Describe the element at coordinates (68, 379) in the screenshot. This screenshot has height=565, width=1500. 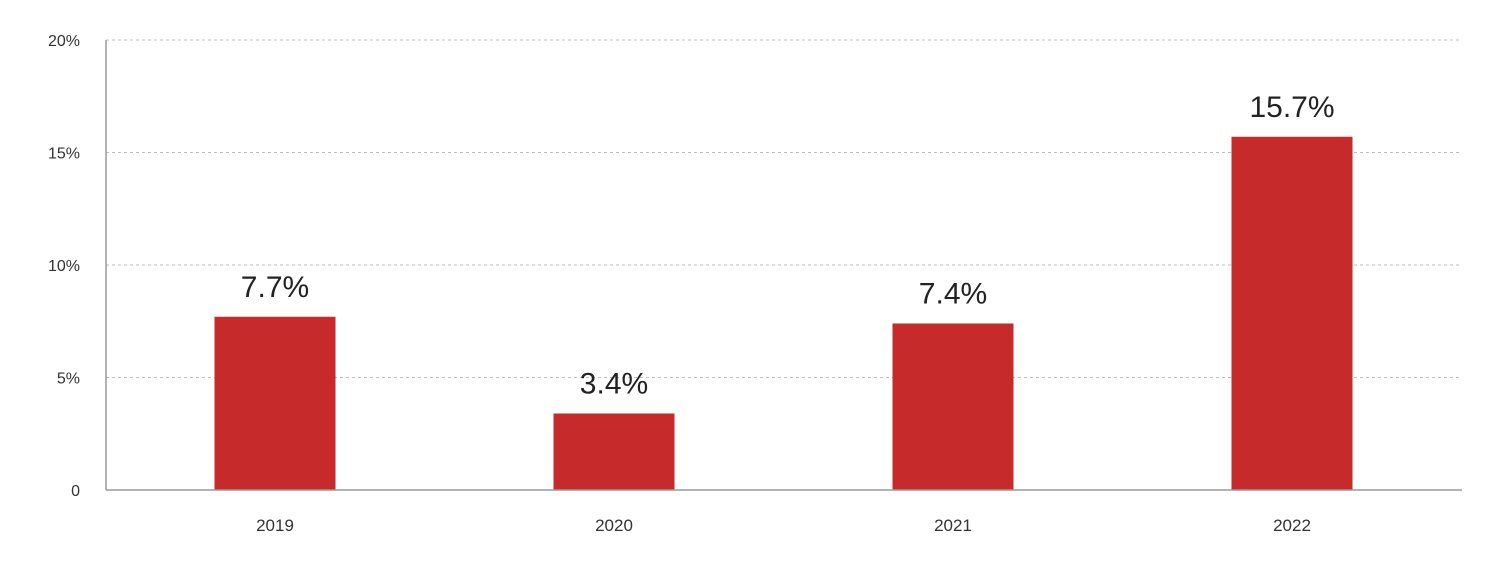
I see `y-tick-label: 5%` at that location.